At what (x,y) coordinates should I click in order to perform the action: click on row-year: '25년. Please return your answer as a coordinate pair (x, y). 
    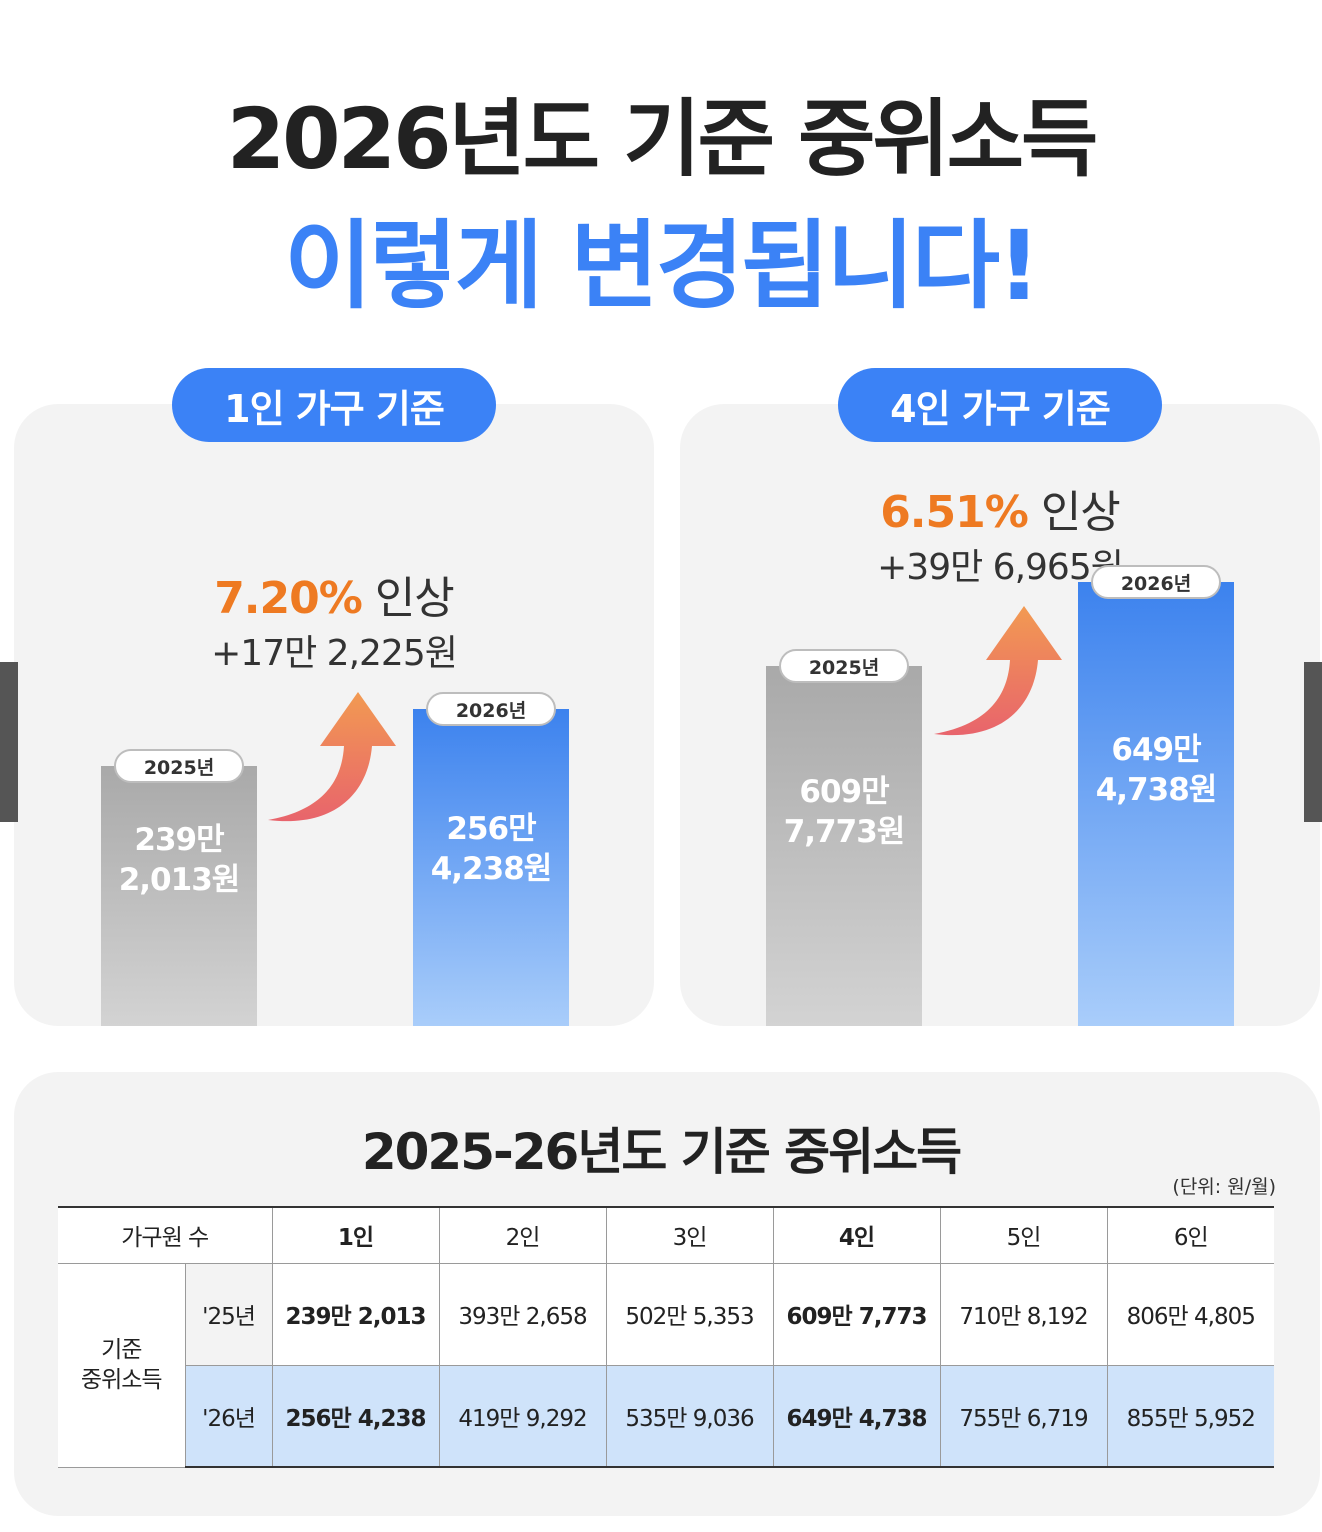
    Looking at the image, I should click on (228, 1314).